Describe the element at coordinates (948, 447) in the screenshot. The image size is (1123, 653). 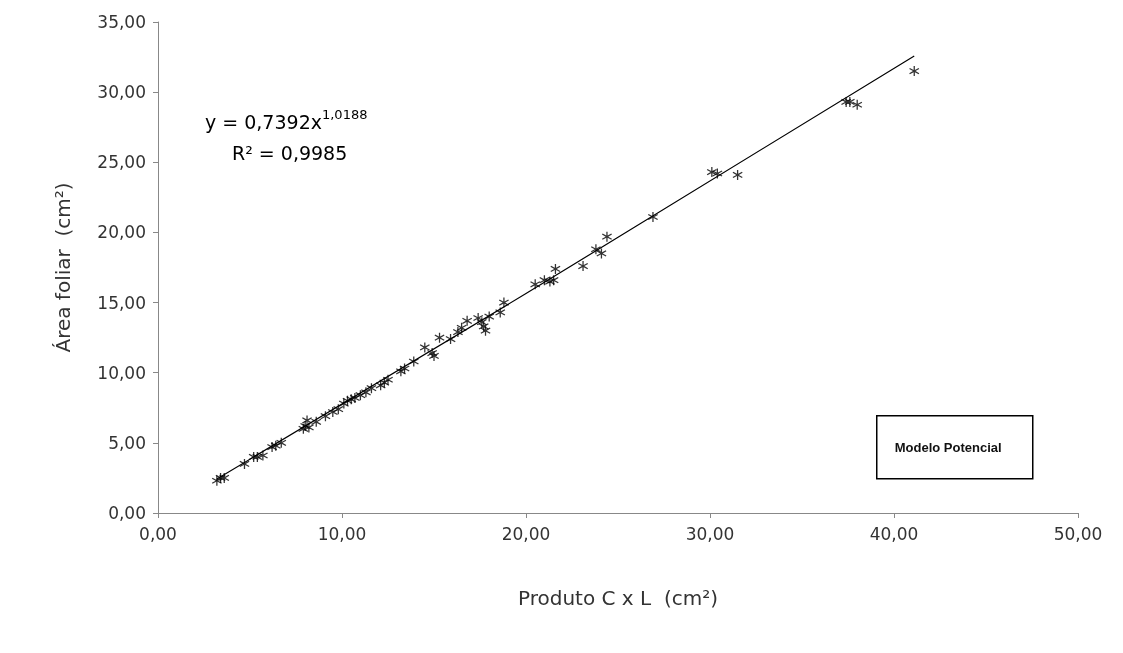
I see `annotation: Modelo Potencial` at that location.